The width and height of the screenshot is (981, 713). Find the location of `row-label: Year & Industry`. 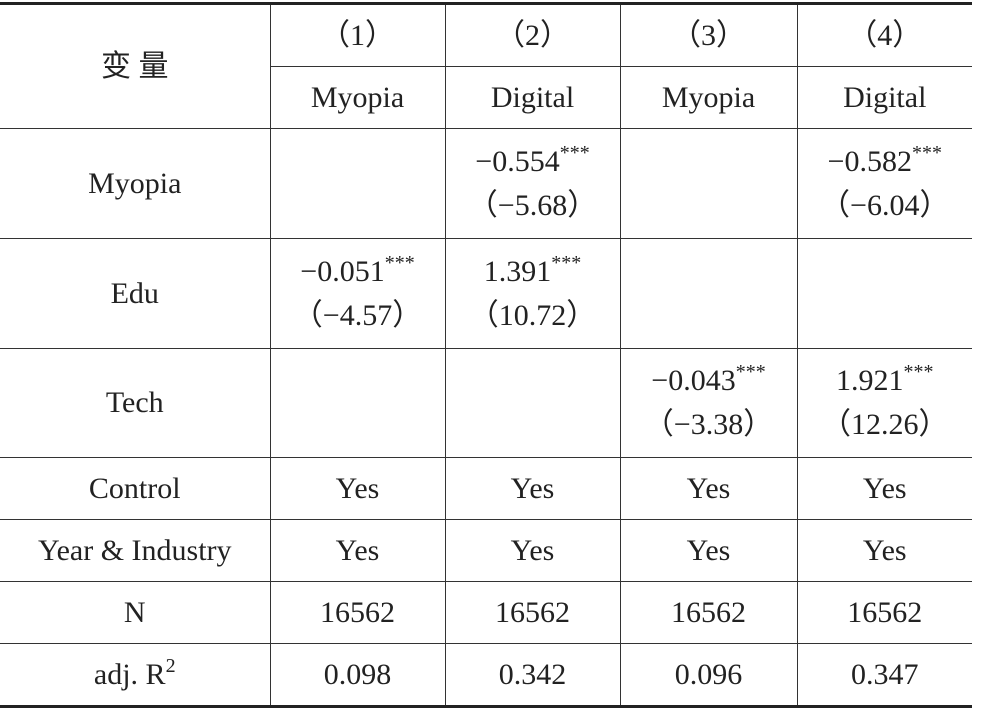

row-label: Year & Industry is located at coordinates (135, 550).